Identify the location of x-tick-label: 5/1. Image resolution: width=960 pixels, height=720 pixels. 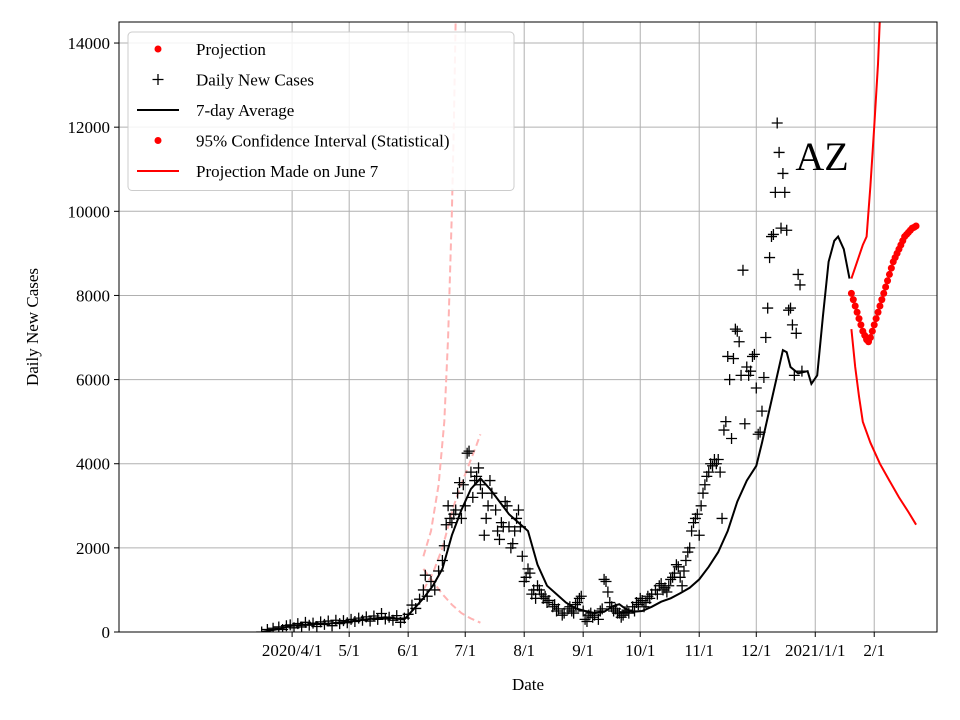
(349, 650).